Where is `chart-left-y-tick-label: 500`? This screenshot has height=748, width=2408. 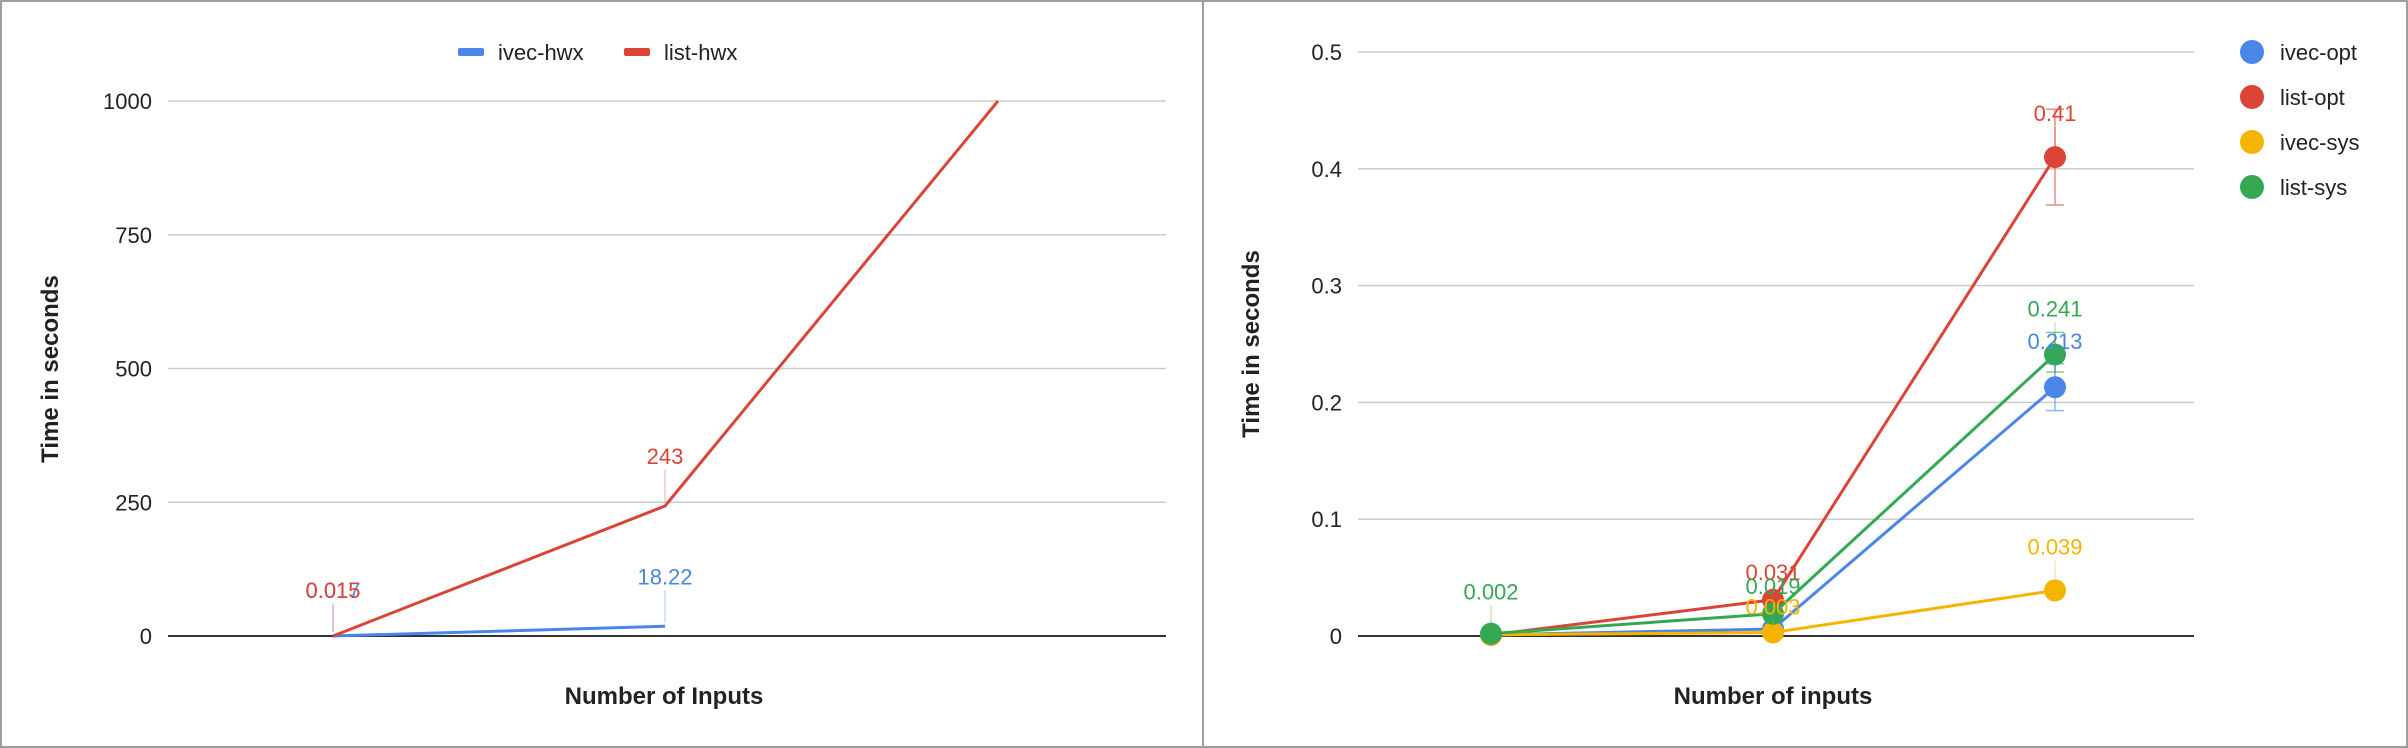
chart-left-y-tick-label: 500 is located at coordinates (133, 369).